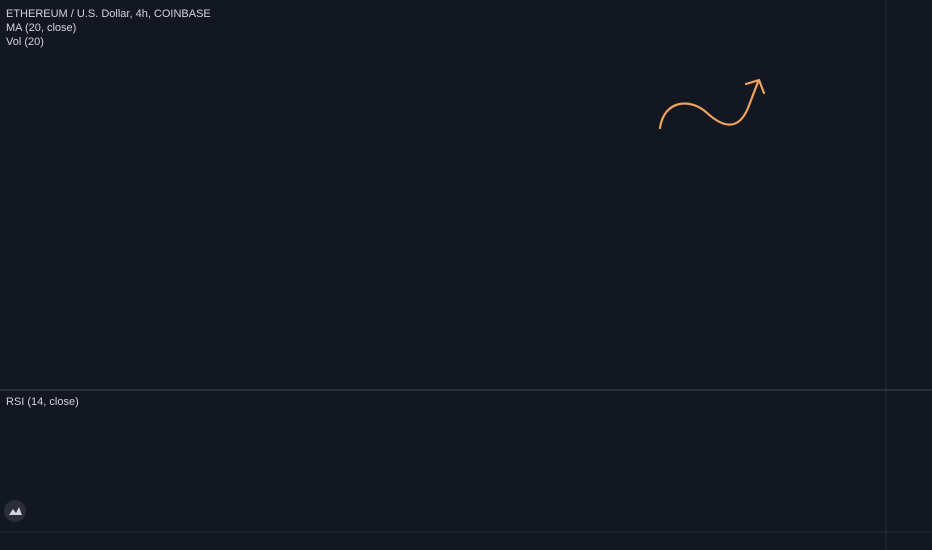 The height and width of the screenshot is (550, 932). I want to click on logo-bg, so click(15, 511).